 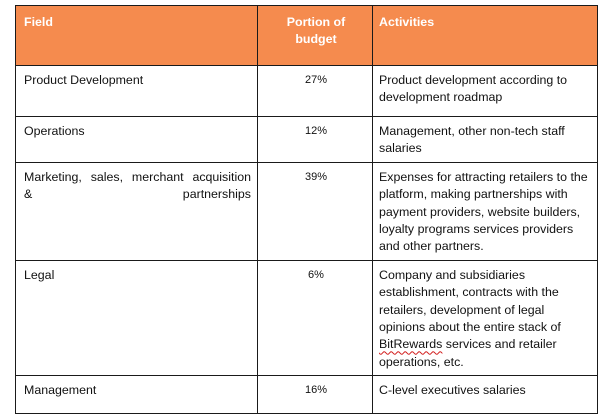 What do you see at coordinates (136, 91) in the screenshot?
I see `field-cell: Product Development` at bounding box center [136, 91].